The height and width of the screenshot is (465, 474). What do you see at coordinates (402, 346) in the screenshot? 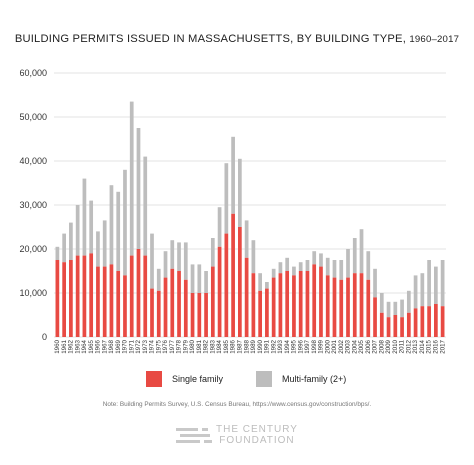
I see `x-tick-label: 2011` at bounding box center [402, 346].